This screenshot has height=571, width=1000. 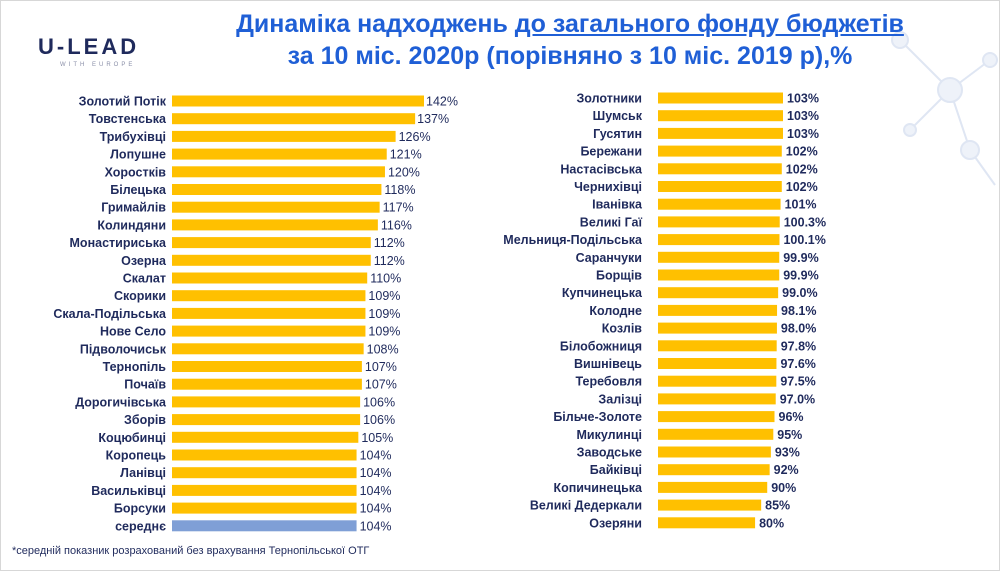 I want to click on category-label: Тернопіль, so click(x=135, y=367).